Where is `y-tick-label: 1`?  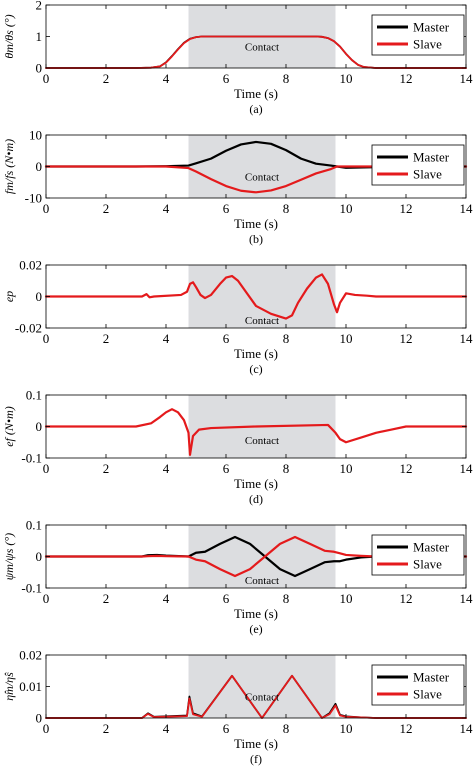 y-tick-label: 1 is located at coordinates (39, 36).